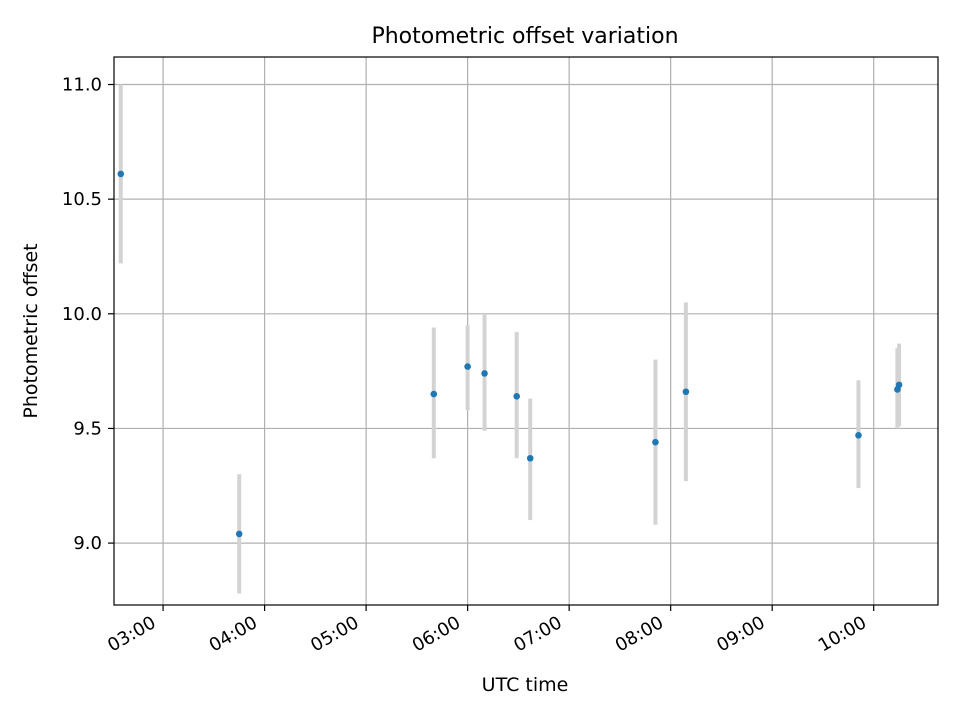 This screenshot has height=720, width=960. Describe the element at coordinates (31, 330) in the screenshot. I see `y-axis-label: Photometric offset` at that location.